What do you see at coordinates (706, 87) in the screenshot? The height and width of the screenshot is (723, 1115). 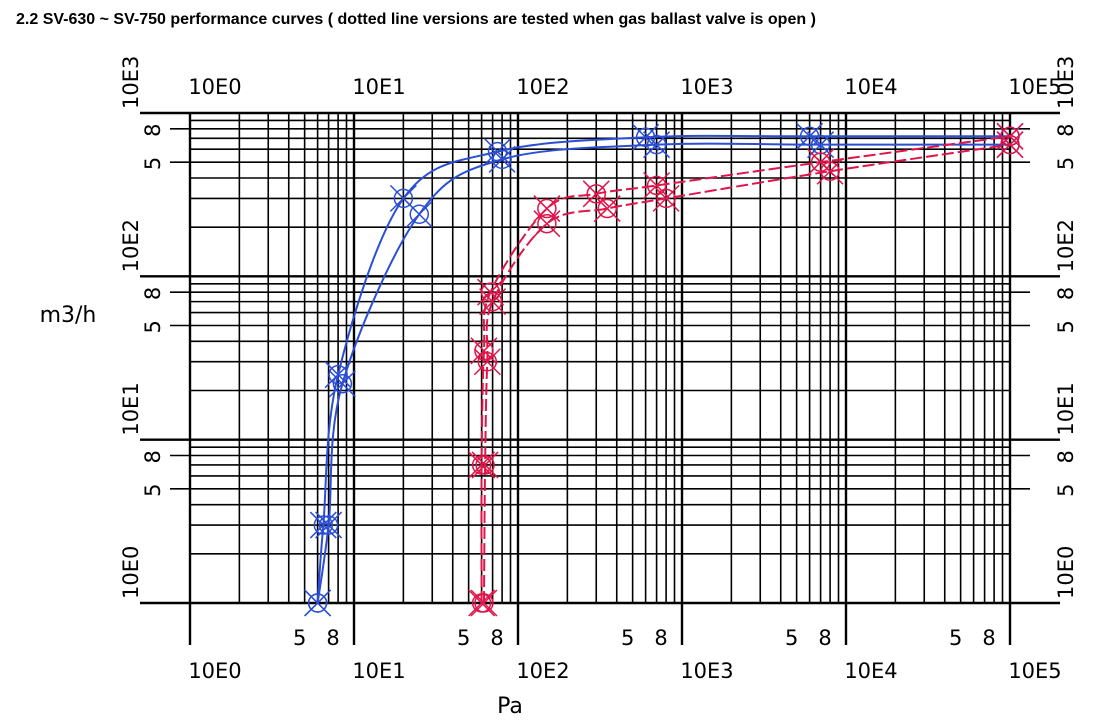 I see `x-tick-label-top: 10E3` at bounding box center [706, 87].